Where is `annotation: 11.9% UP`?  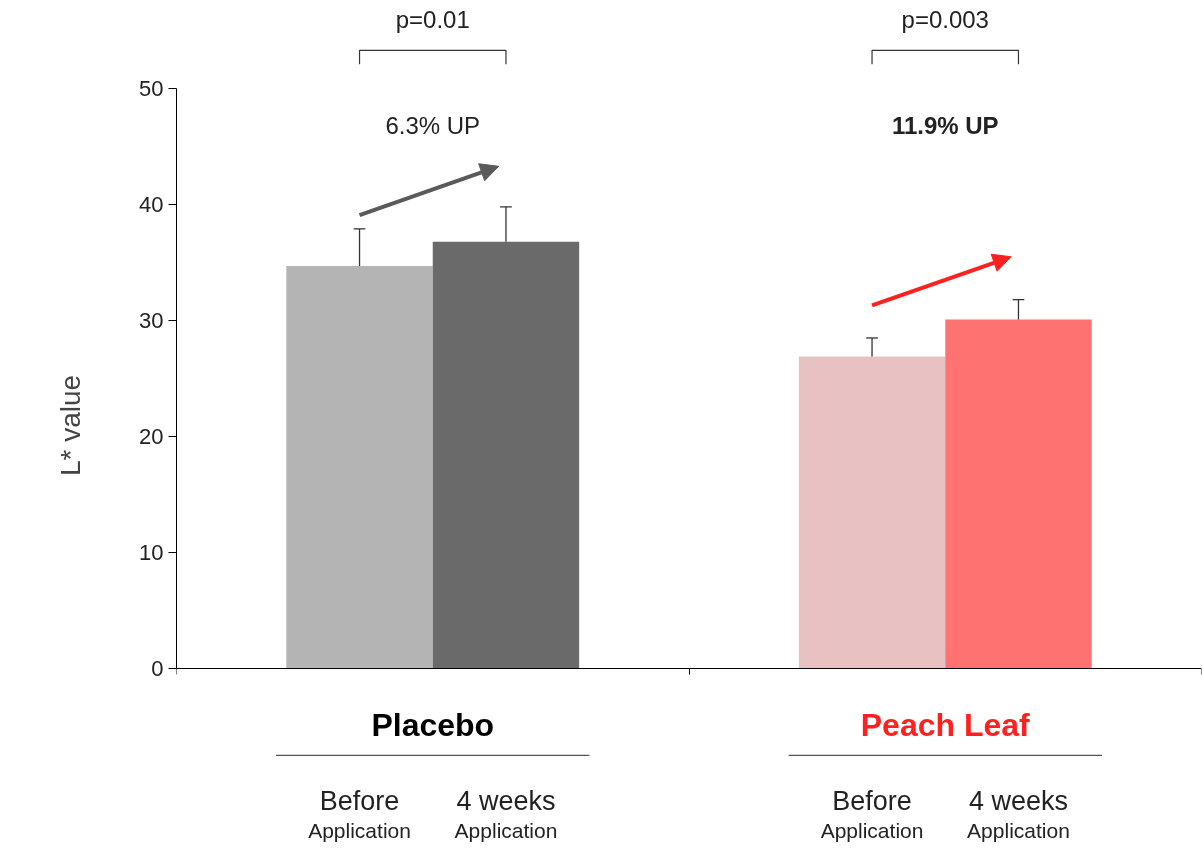 annotation: 11.9% UP is located at coordinates (945, 126).